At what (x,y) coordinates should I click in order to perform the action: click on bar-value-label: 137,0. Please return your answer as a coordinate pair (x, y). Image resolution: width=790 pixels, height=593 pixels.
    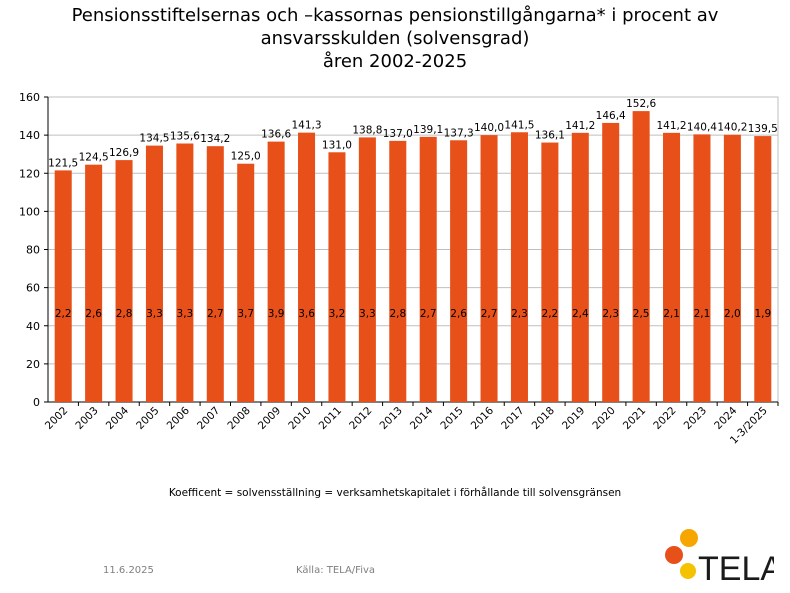
    Looking at the image, I should click on (398, 134).